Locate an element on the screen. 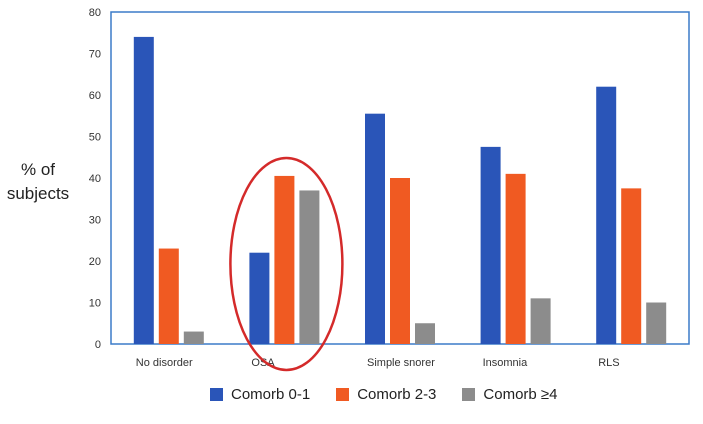 This screenshot has width=703, height=424. y-axis-label: % of subjects is located at coordinates (38, 181).